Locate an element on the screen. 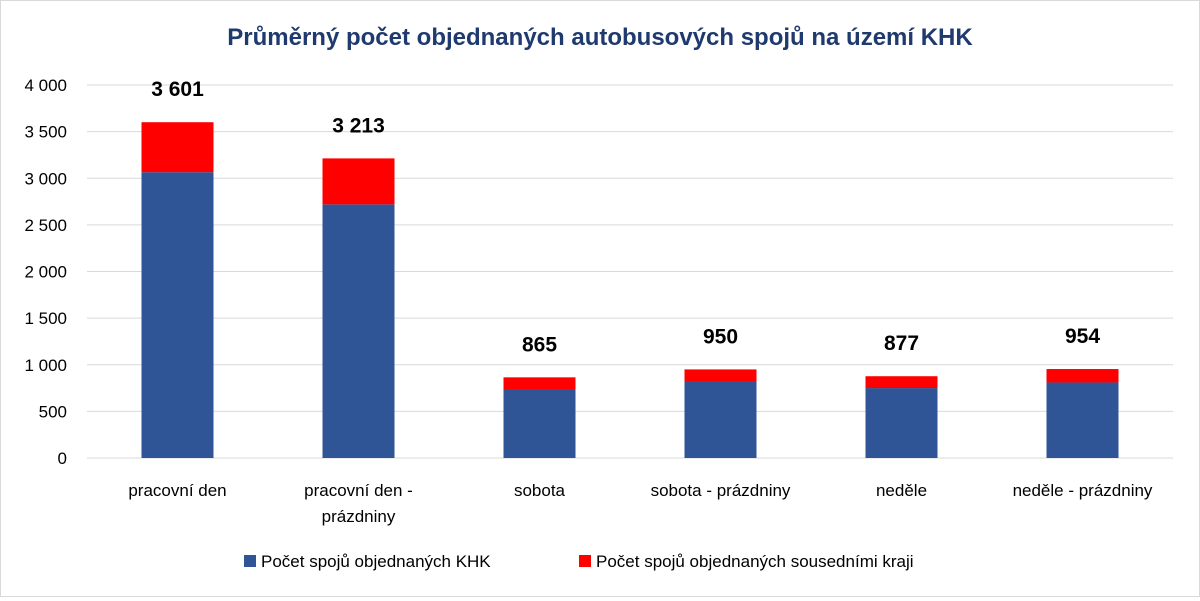 This screenshot has height=601, width=1200. x-category-label: pracovní den -prázdniny is located at coordinates (358, 503).